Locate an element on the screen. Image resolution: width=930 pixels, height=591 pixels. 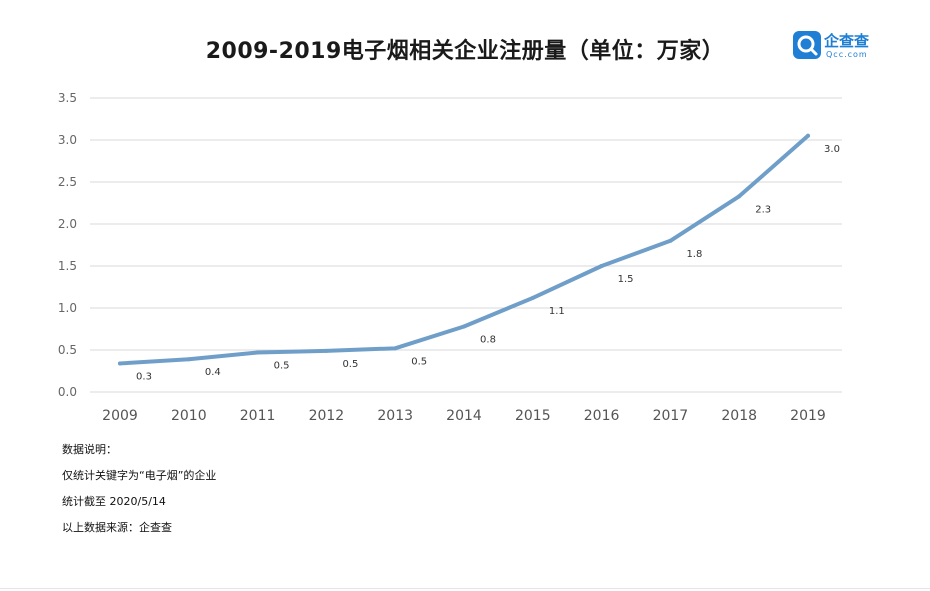
logo-subtitle: Qcc.com is located at coordinates (847, 54).